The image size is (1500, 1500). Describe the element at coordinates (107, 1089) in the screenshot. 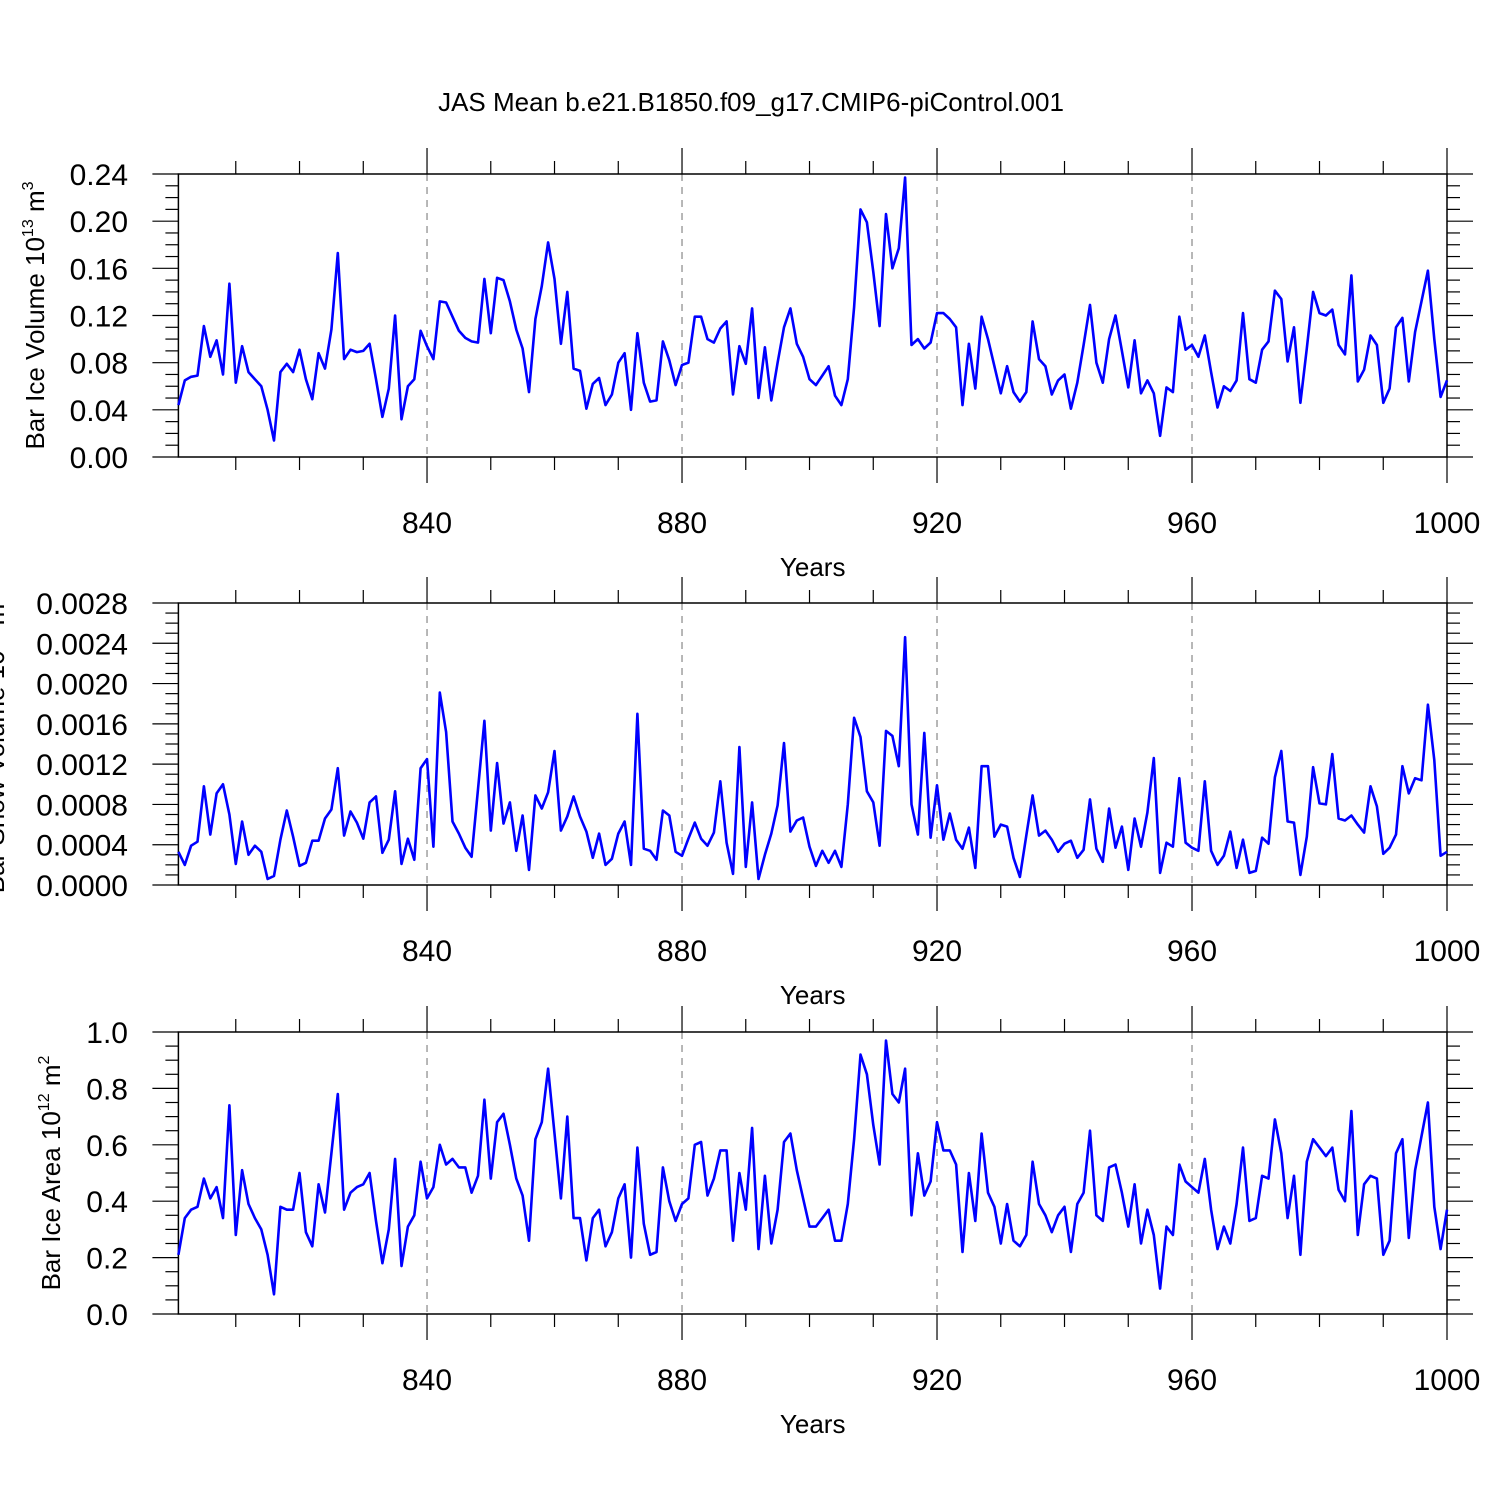

I see `y-tick-label: 0.8` at that location.